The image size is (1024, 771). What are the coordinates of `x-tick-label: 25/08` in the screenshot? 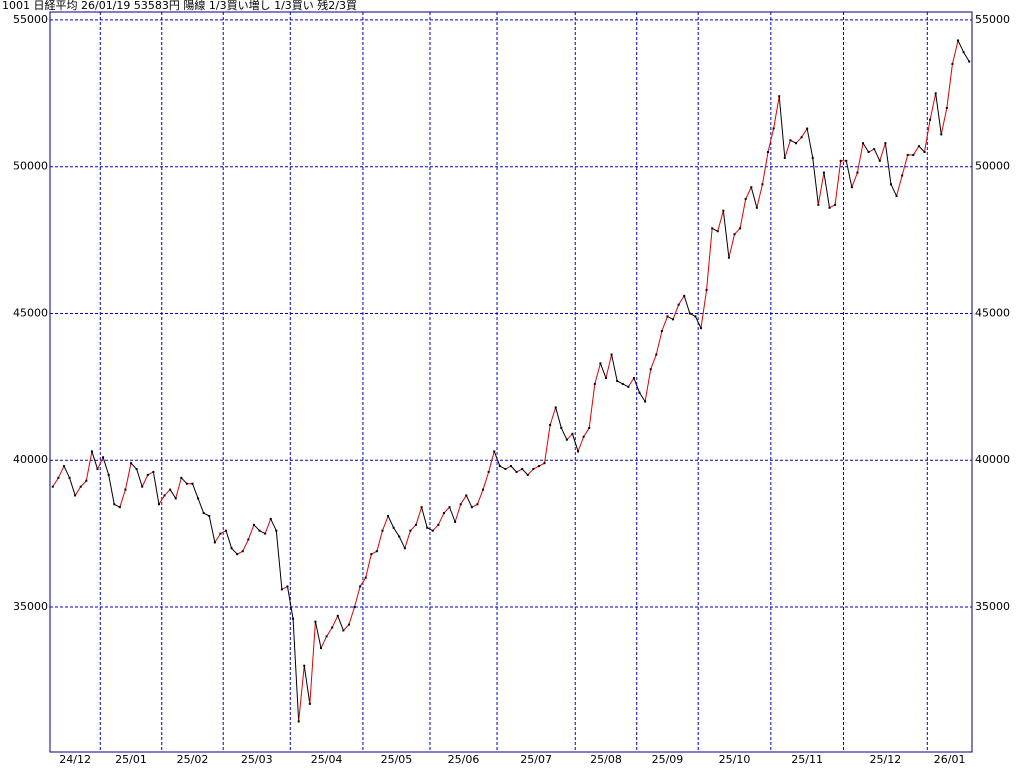 It's located at (606, 759).